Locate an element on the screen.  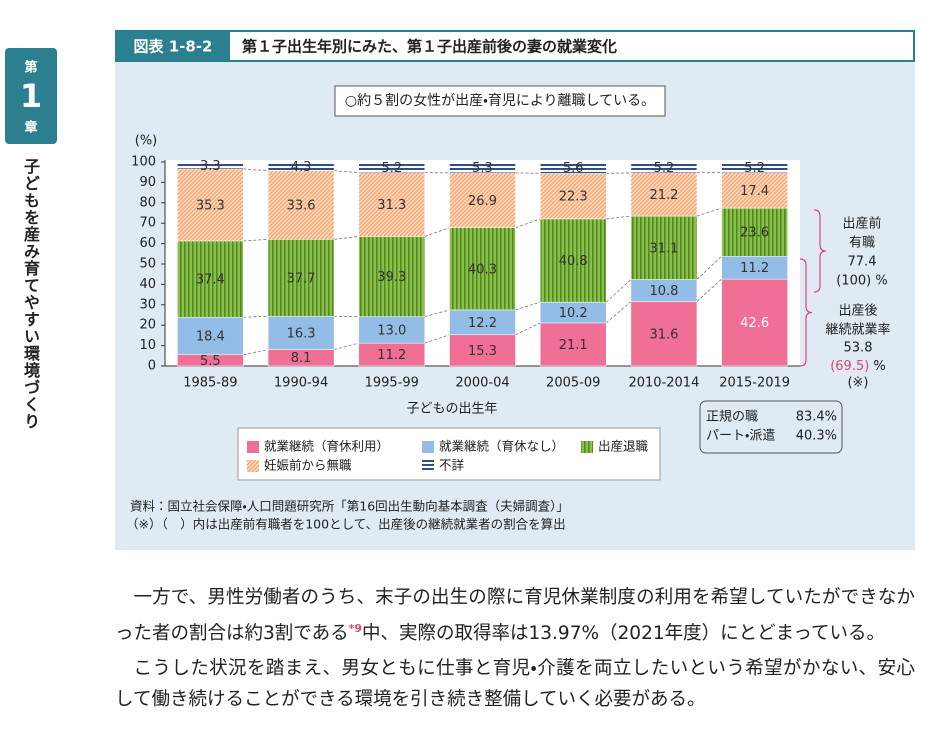
x-tick-label: 1990-94 is located at coordinates (301, 383).